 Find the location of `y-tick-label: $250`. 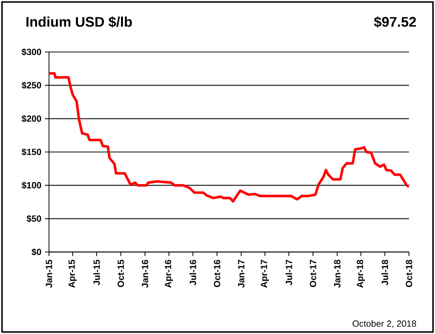

y-tick-label: $250 is located at coordinates (32, 85).